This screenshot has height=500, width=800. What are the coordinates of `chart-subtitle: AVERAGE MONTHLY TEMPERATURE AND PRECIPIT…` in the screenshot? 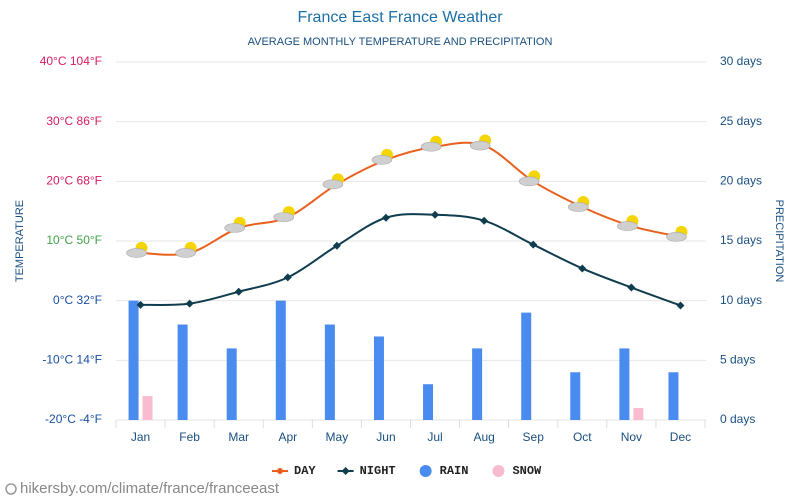 It's located at (400, 42).